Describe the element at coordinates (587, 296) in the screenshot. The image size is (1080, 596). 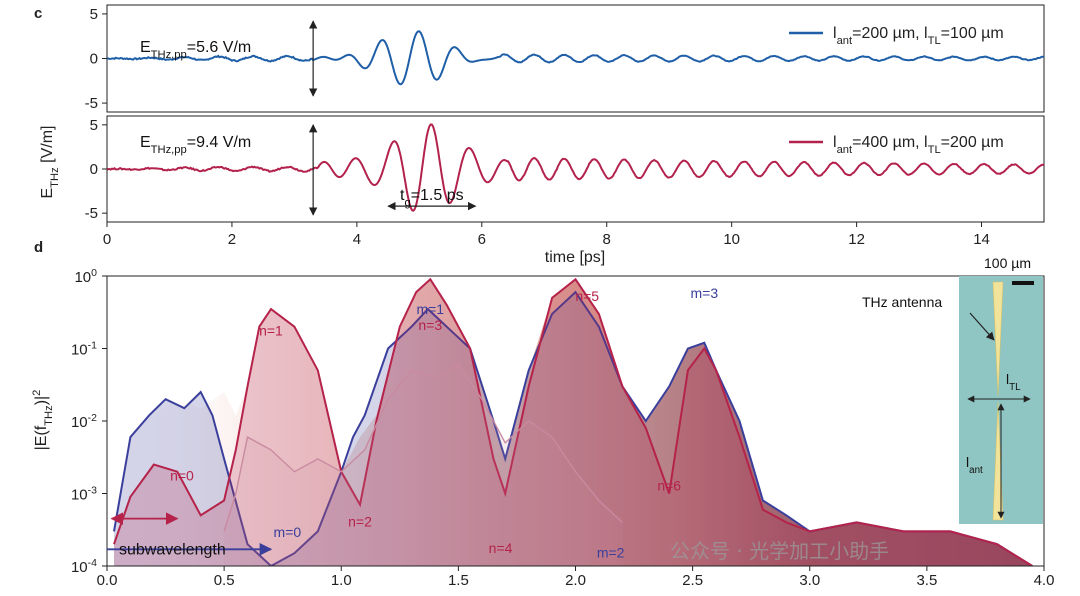
I see `mode-label-n-5: n=5` at that location.